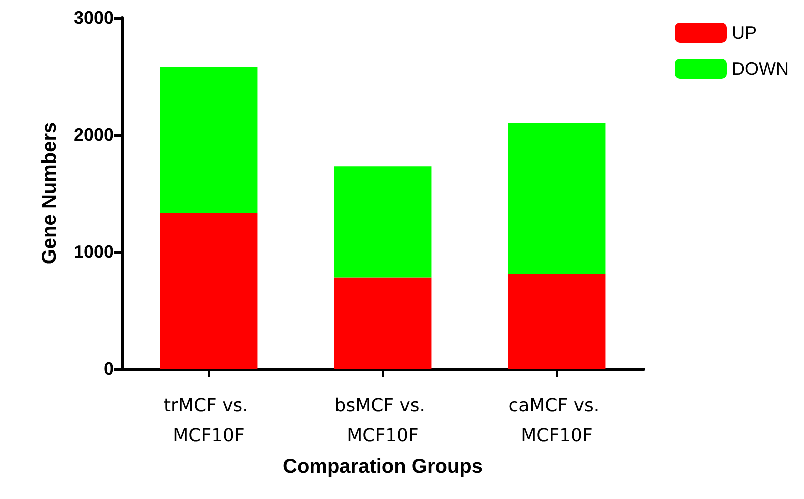  What do you see at coordinates (745, 33) in the screenshot?
I see `legend-label: UP` at bounding box center [745, 33].